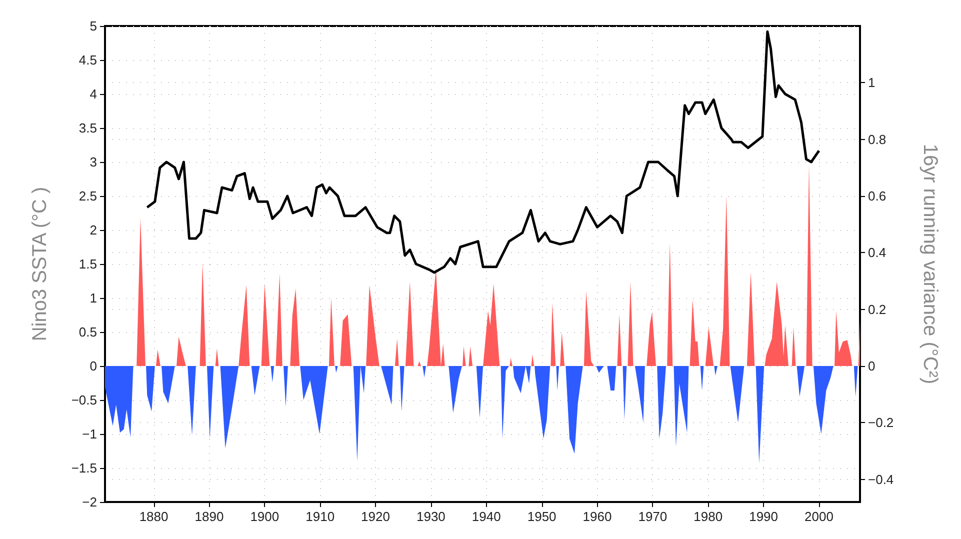 The image size is (961, 539). I want to click on x-tick-label: 1920, so click(375, 516).